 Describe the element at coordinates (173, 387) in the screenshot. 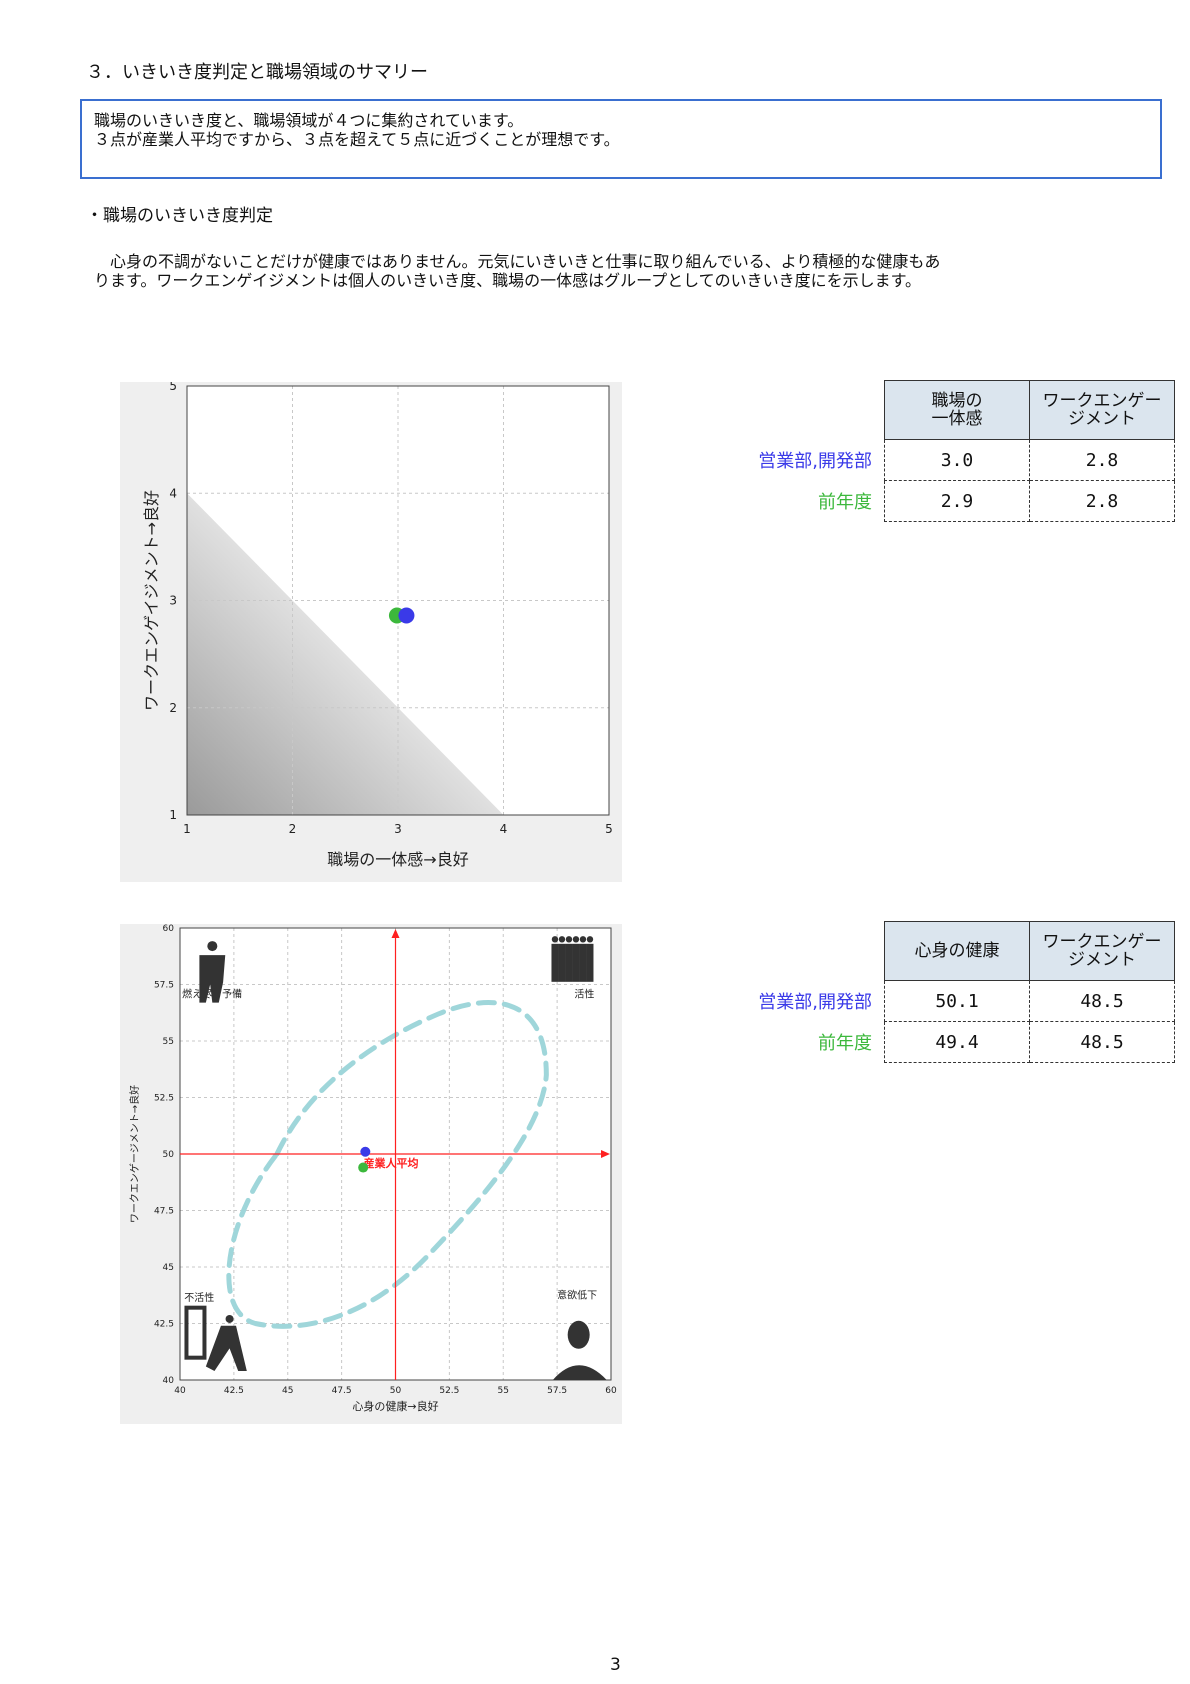

I see `y-tick-label: 5` at that location.